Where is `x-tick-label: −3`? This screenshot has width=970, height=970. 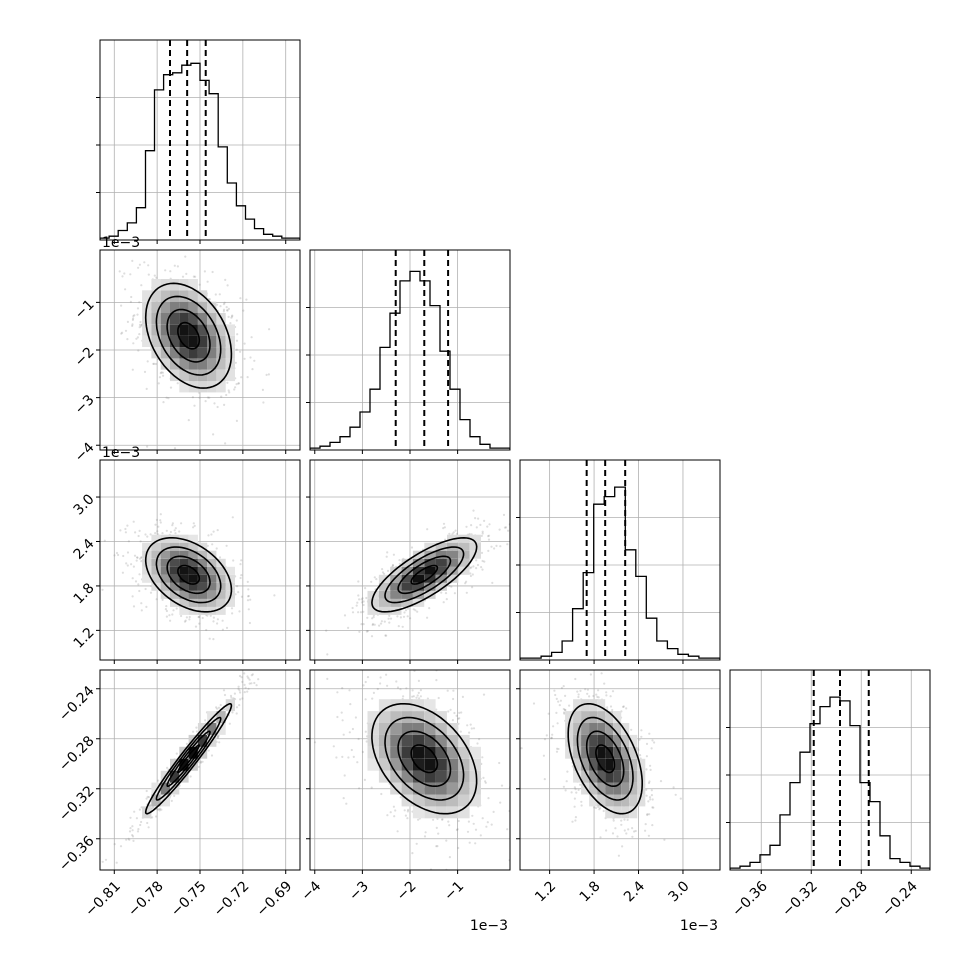
x-tick-label: −3 is located at coordinates (359, 891).